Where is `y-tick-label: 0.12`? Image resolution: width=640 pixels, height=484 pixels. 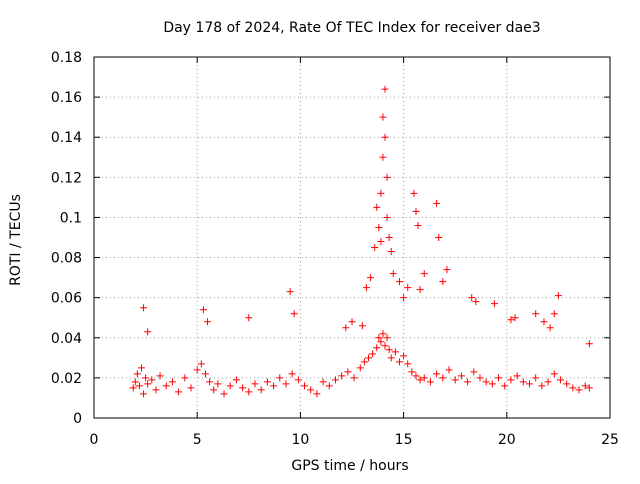 y-tick-label: 0.12 is located at coordinates (66, 178).